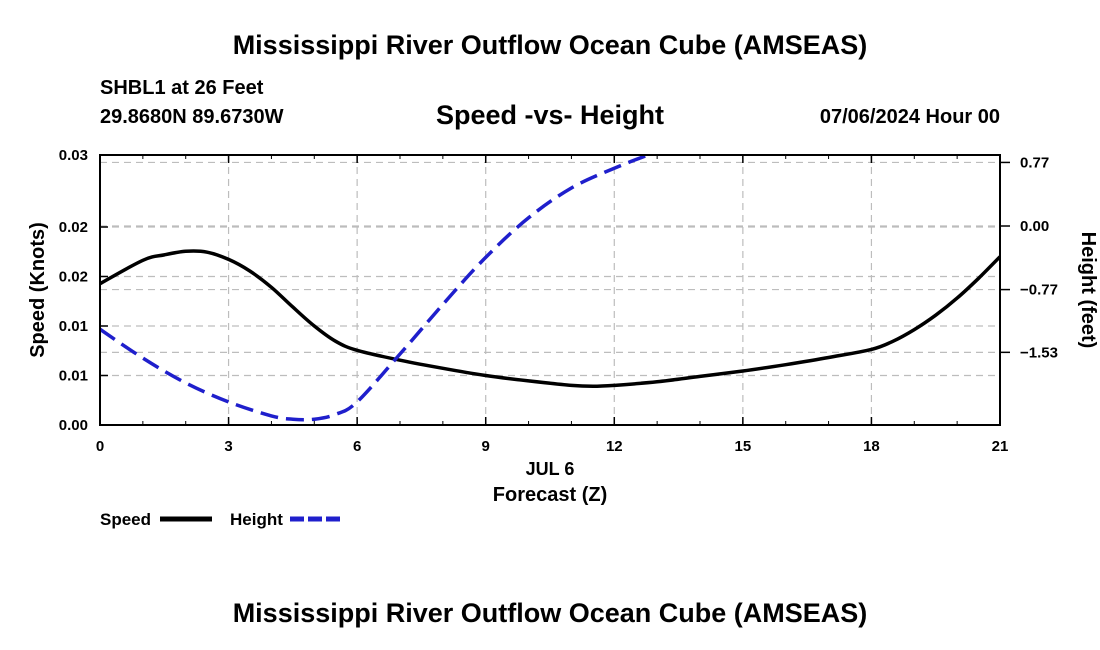 Image resolution: width=1100 pixels, height=650 pixels. Describe the element at coordinates (357, 446) in the screenshot. I see `x-tick-label: 6` at that location.